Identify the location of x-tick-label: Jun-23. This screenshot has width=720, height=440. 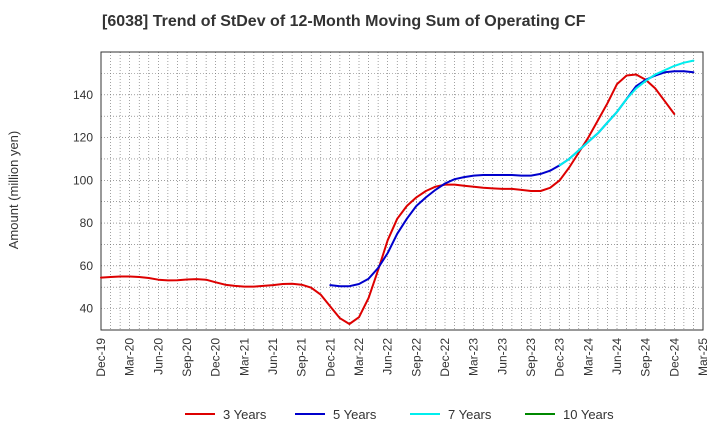
(502, 356).